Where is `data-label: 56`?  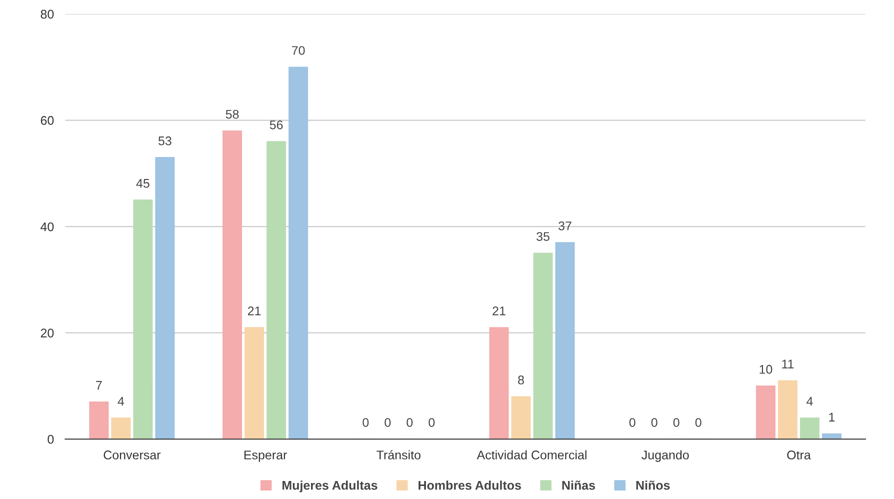 data-label: 56 is located at coordinates (276, 125).